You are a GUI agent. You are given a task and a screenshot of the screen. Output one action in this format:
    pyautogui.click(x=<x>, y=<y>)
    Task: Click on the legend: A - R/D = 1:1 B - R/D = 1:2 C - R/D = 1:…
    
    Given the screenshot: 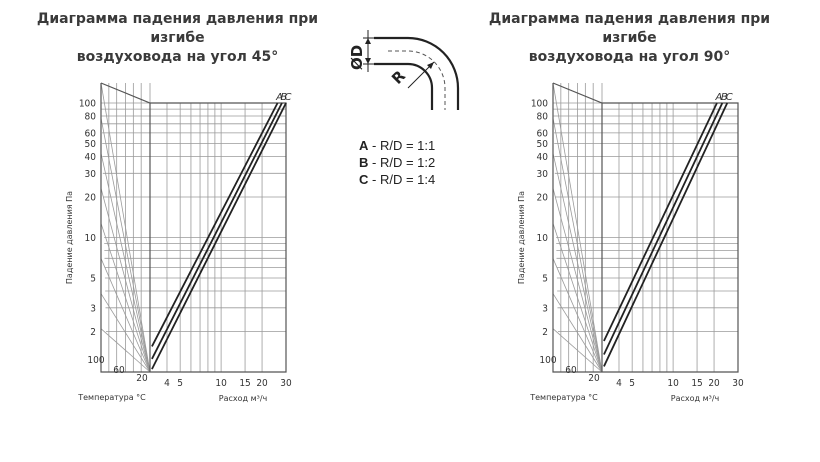 What is the action you would take?
    pyautogui.click(x=397, y=162)
    